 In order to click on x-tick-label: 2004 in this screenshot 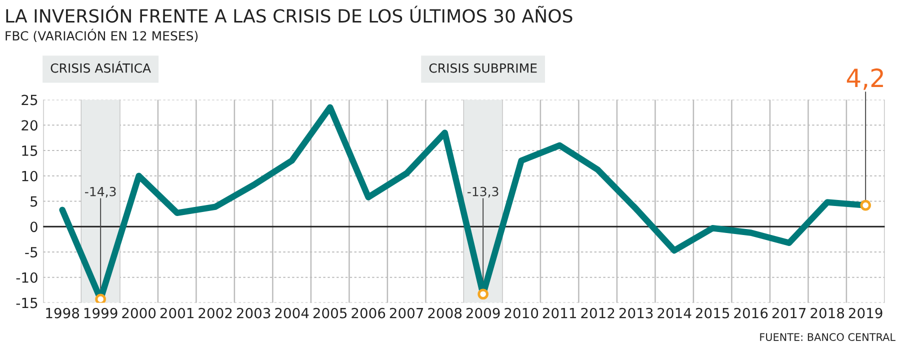, I will do `click(292, 313)`.